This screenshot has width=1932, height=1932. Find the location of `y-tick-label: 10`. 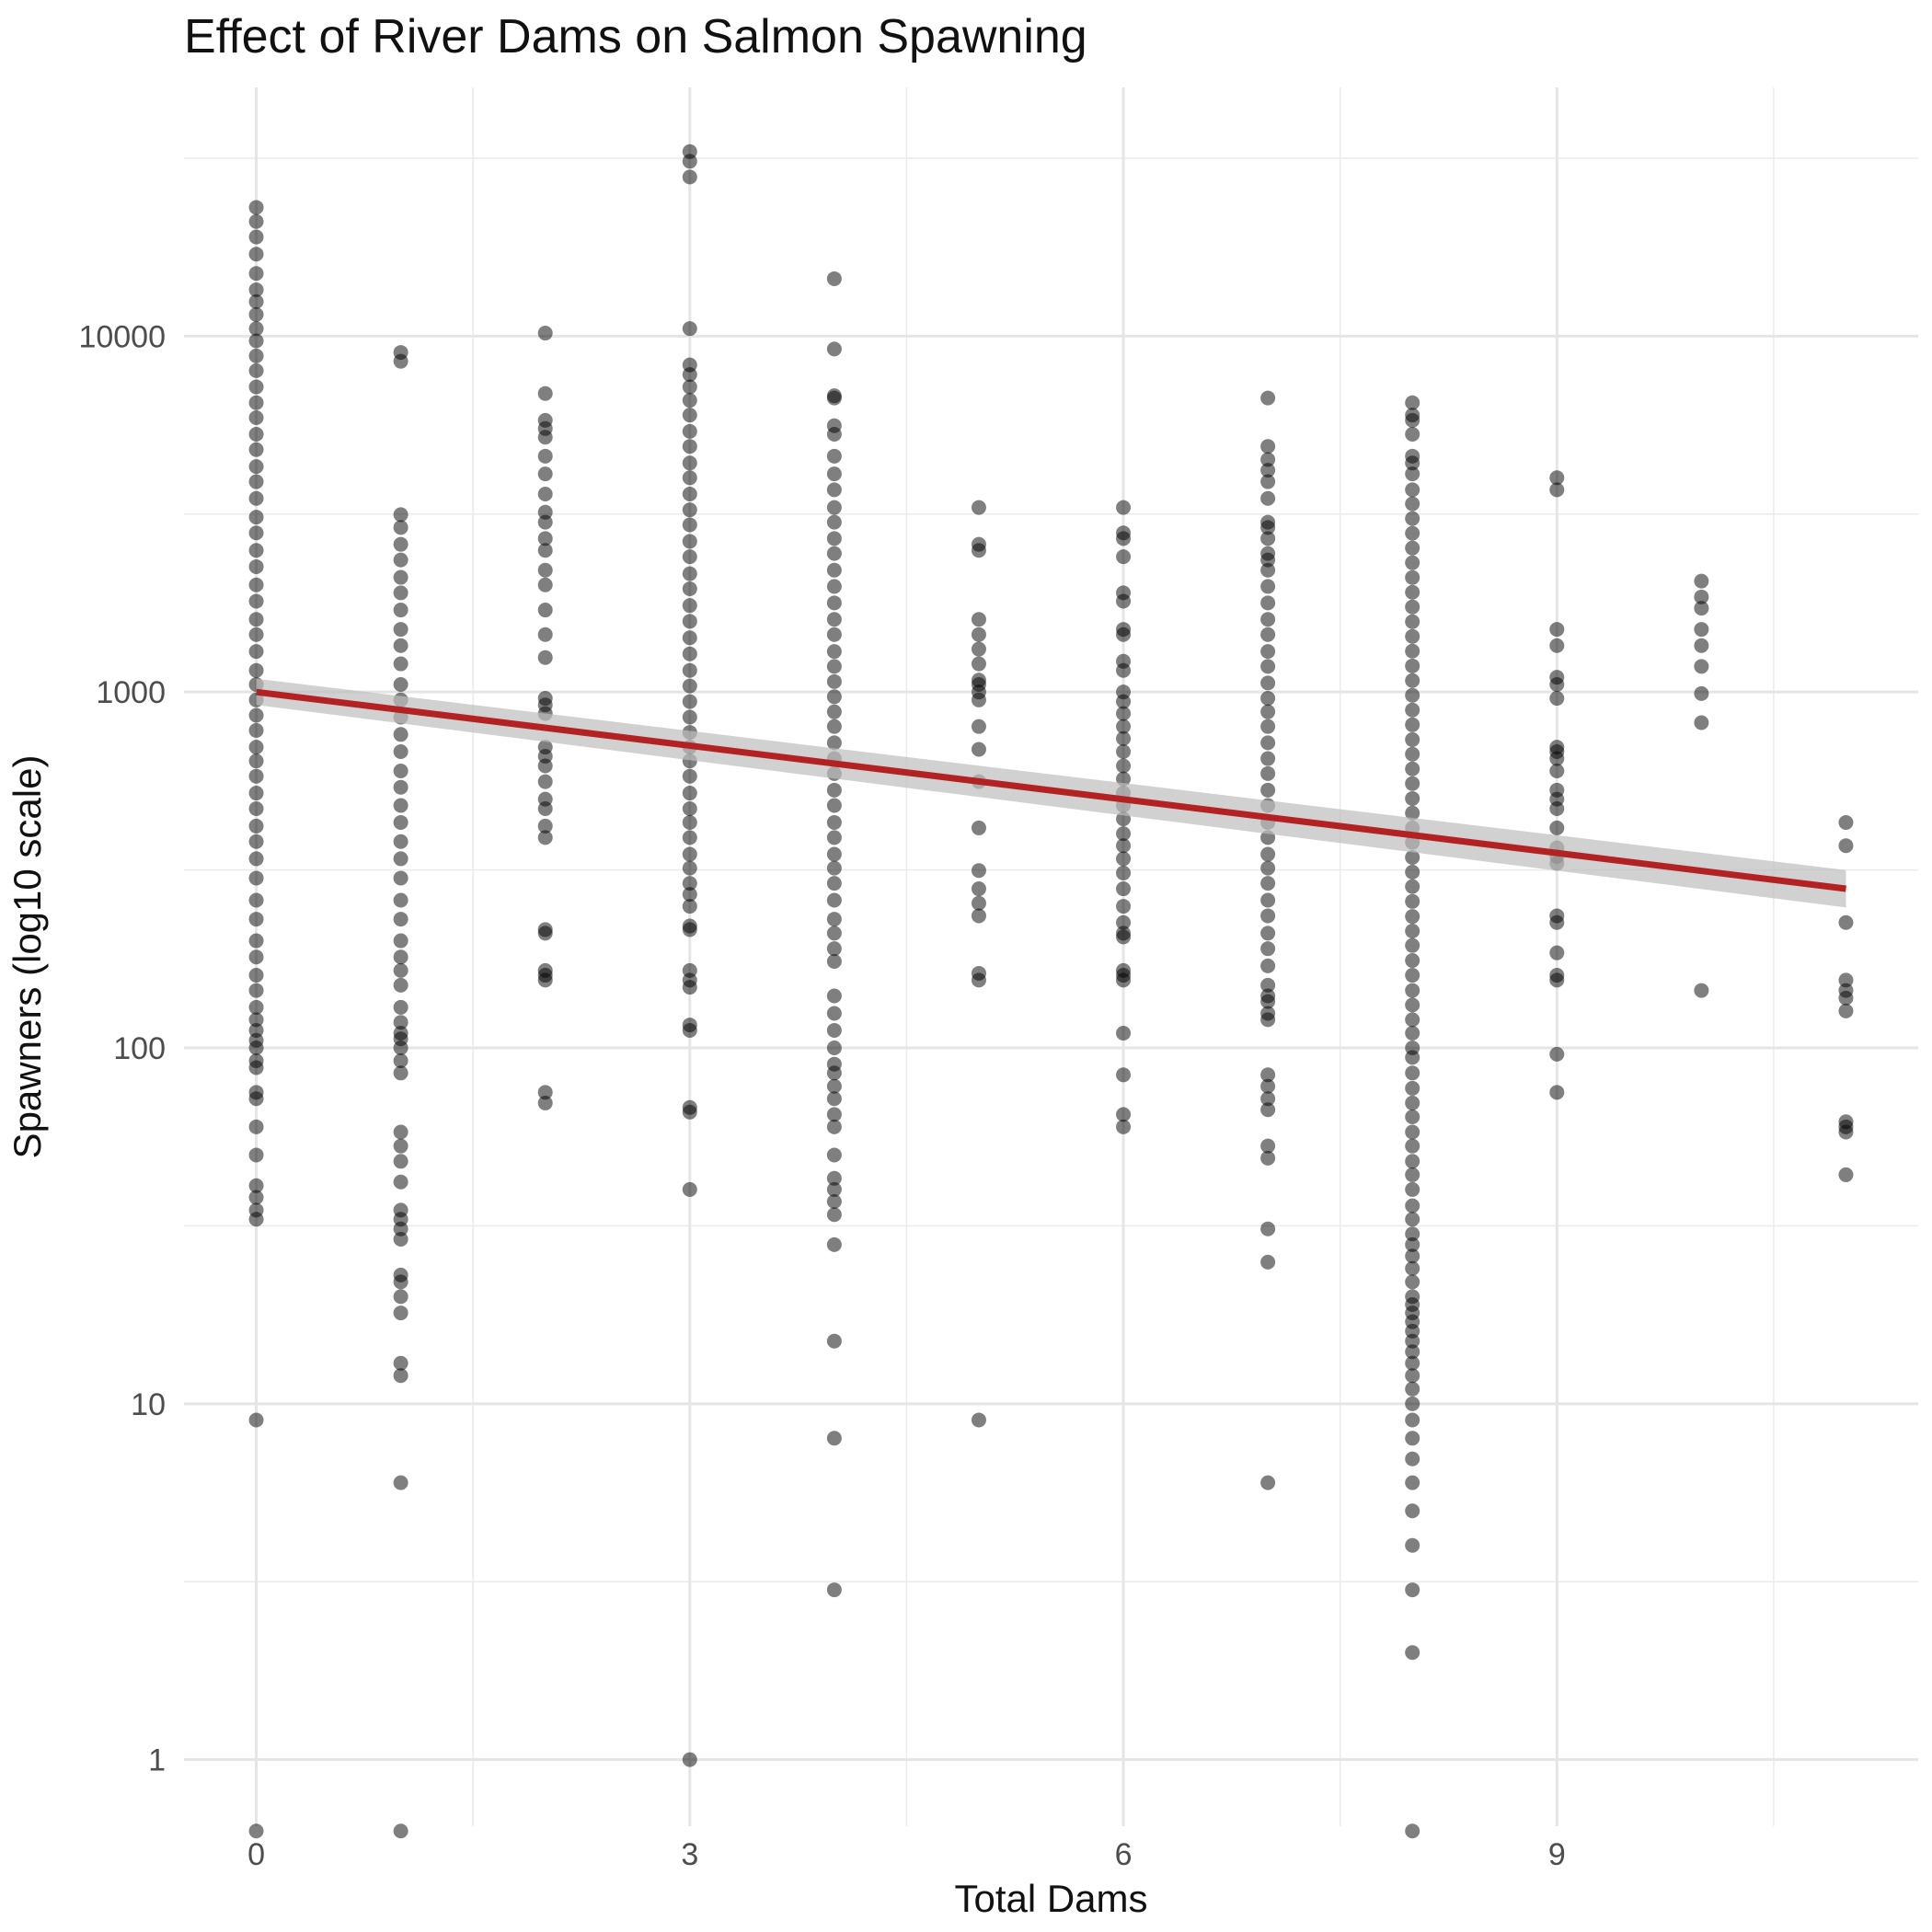

y-tick-label: 10 is located at coordinates (148, 1404).